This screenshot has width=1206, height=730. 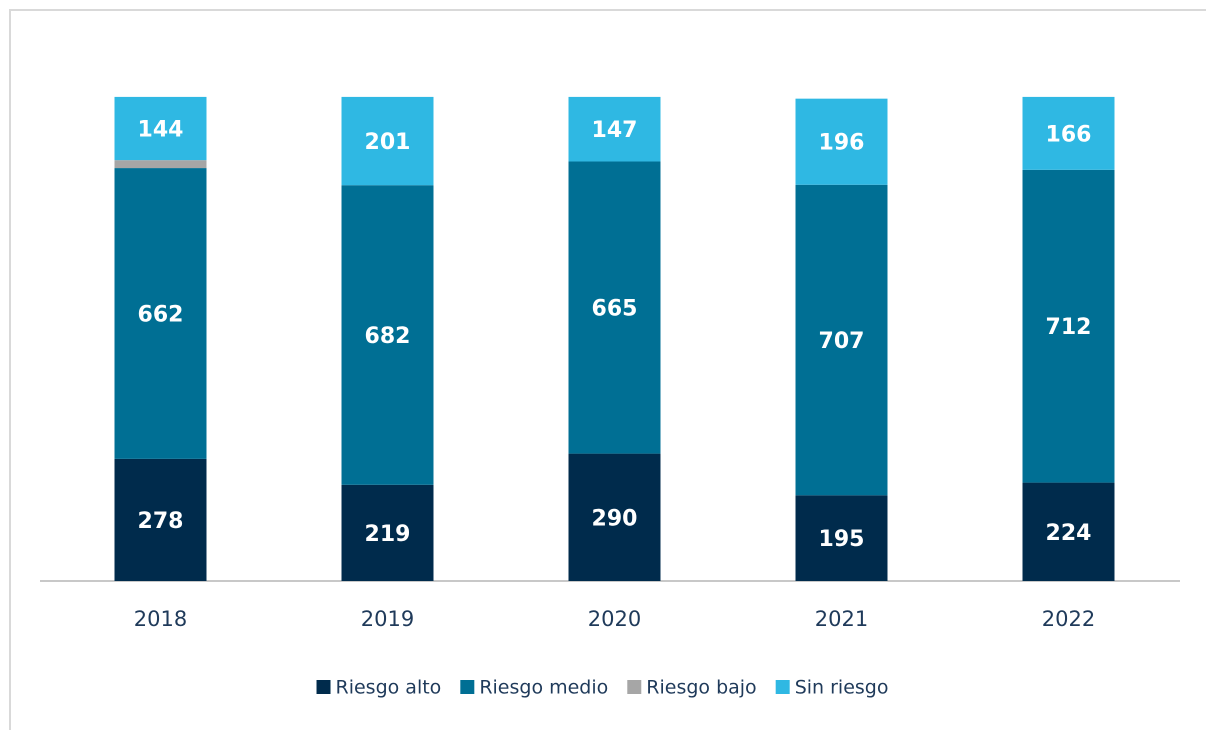 What do you see at coordinates (1068, 619) in the screenshot?
I see `x-tick-label: 2022` at bounding box center [1068, 619].